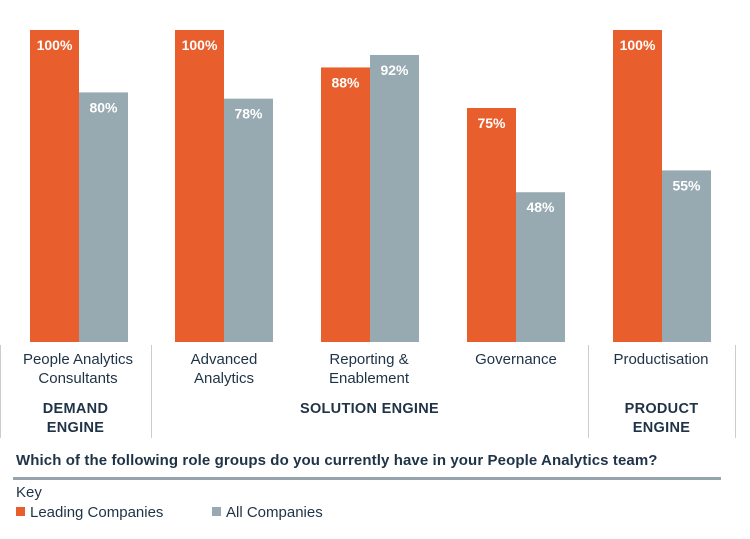  I want to click on divider-solution-product, so click(588, 391).